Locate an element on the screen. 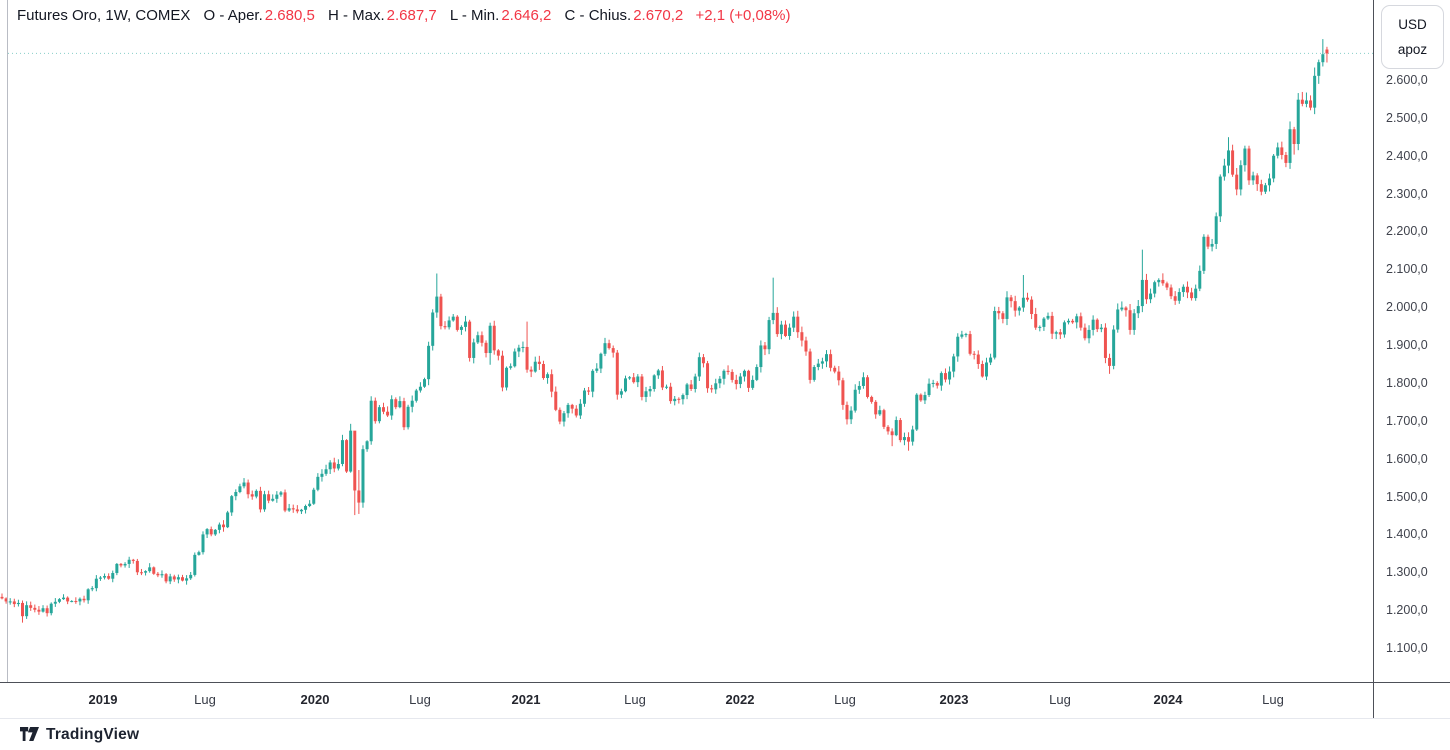 This screenshot has height=750, width=1450. attribution-bar: TradingView is located at coordinates (725, 734).